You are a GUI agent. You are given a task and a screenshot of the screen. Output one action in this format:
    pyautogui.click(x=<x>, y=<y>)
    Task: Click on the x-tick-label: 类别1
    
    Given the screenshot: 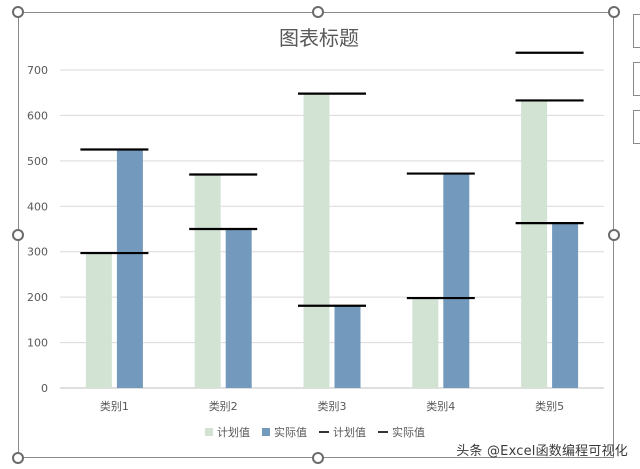 What is the action you would take?
    pyautogui.click(x=114, y=406)
    